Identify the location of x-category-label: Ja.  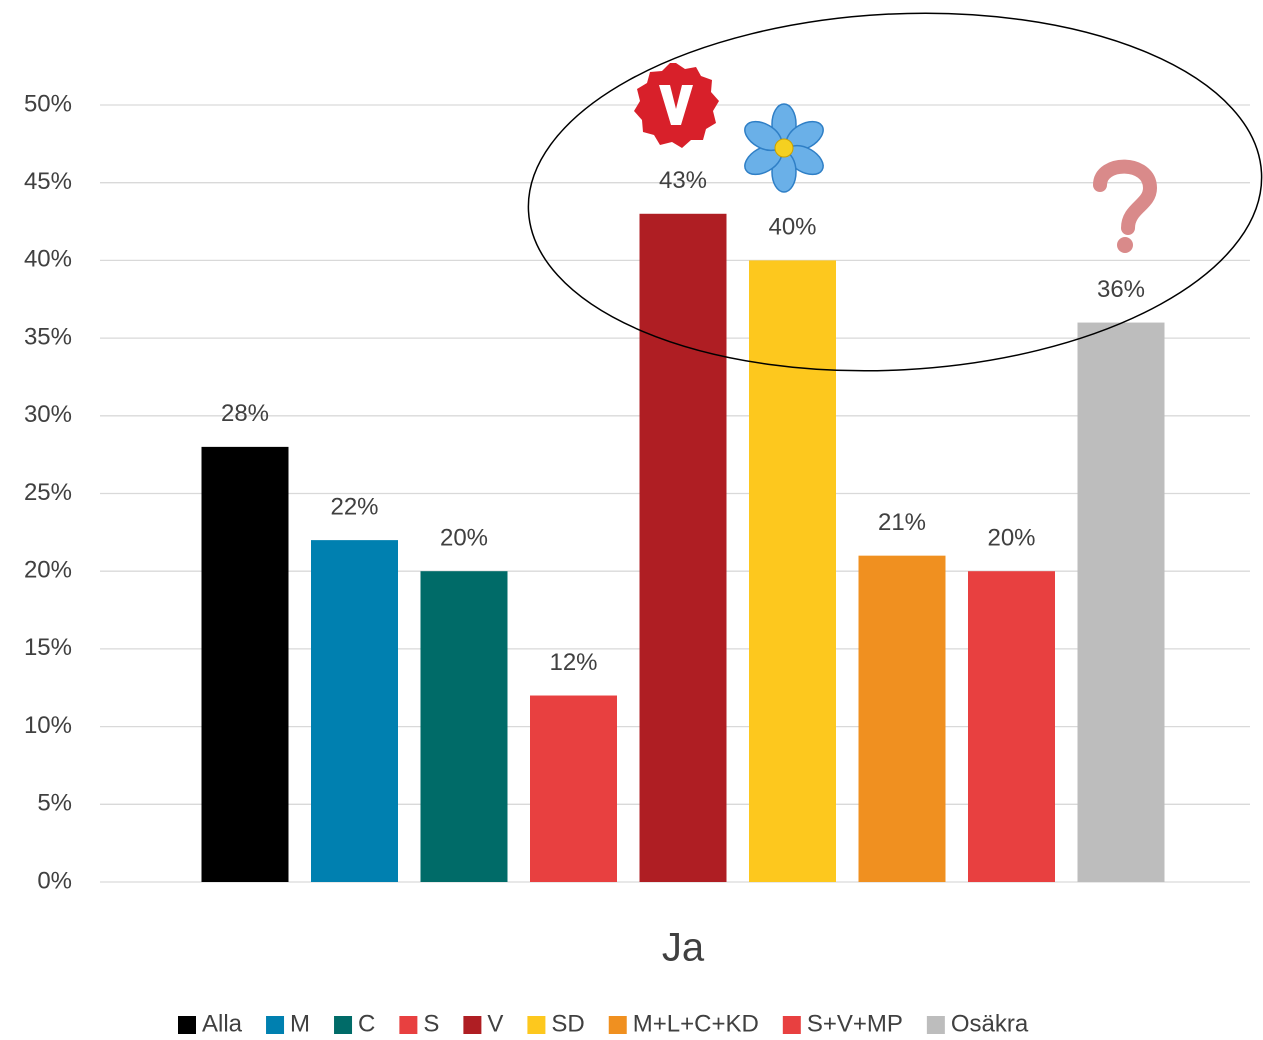
(683, 948).